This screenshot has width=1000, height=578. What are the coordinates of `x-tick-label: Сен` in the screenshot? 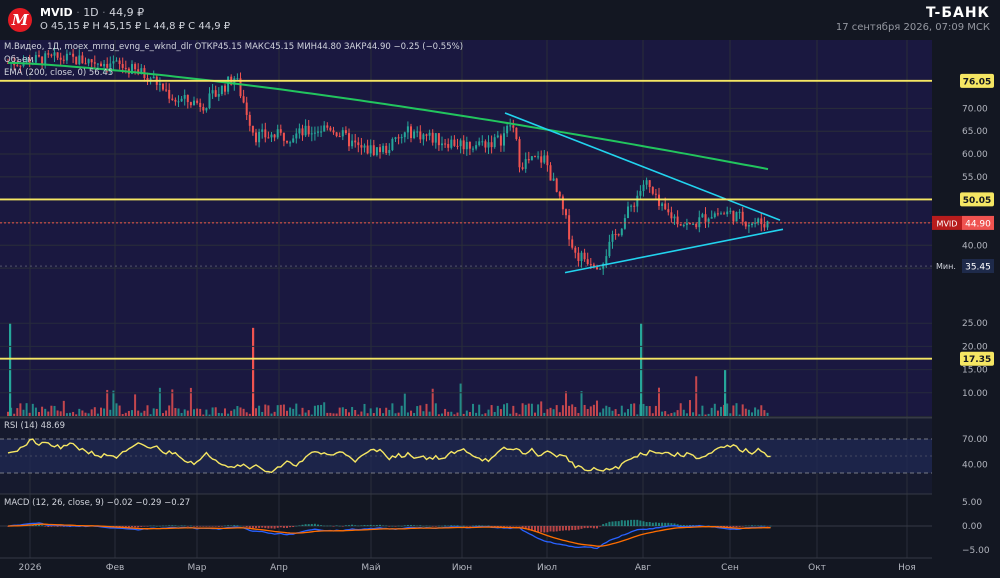 It's located at (730, 568).